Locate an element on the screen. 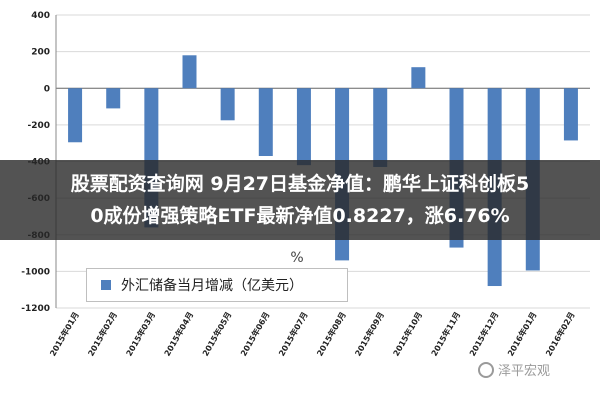 Image resolution: width=600 pixels, height=400 pixels. x-tick-label: 2016年02月 is located at coordinates (559, 334).